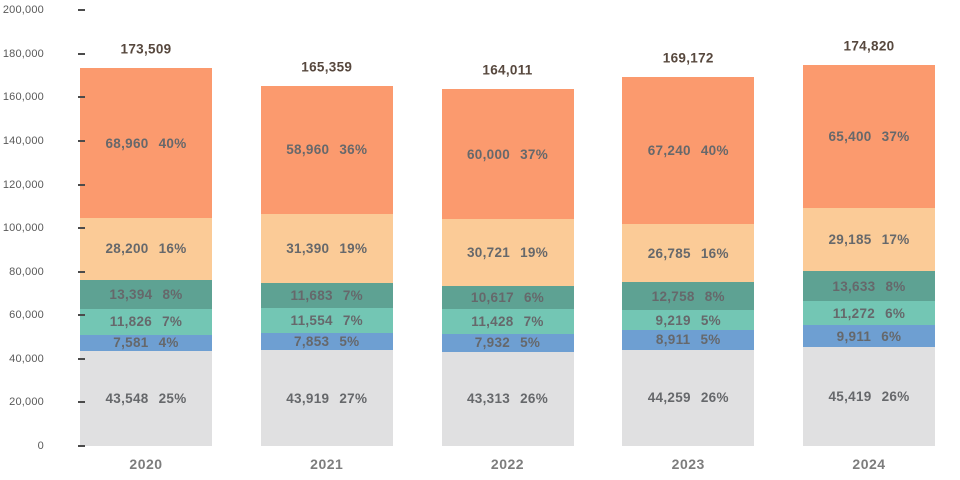  Describe the element at coordinates (688, 58) in the screenshot. I see `bar-total-label: 169,172` at that location.